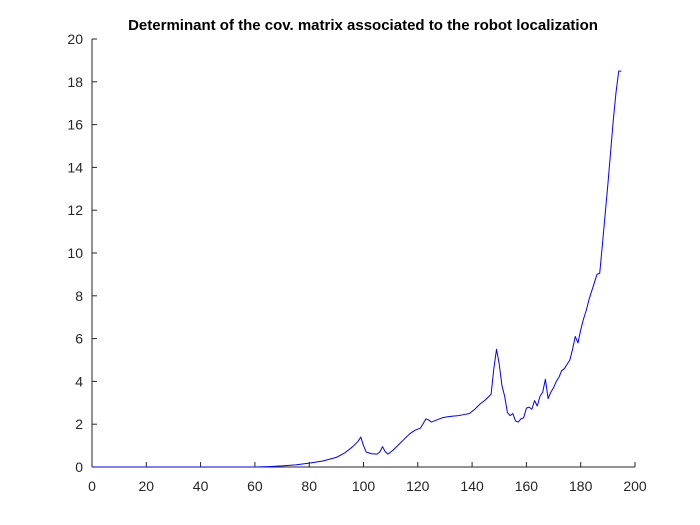 The image size is (700, 525). Describe the element at coordinates (147, 486) in the screenshot. I see `x-tick-label: 20` at that location.